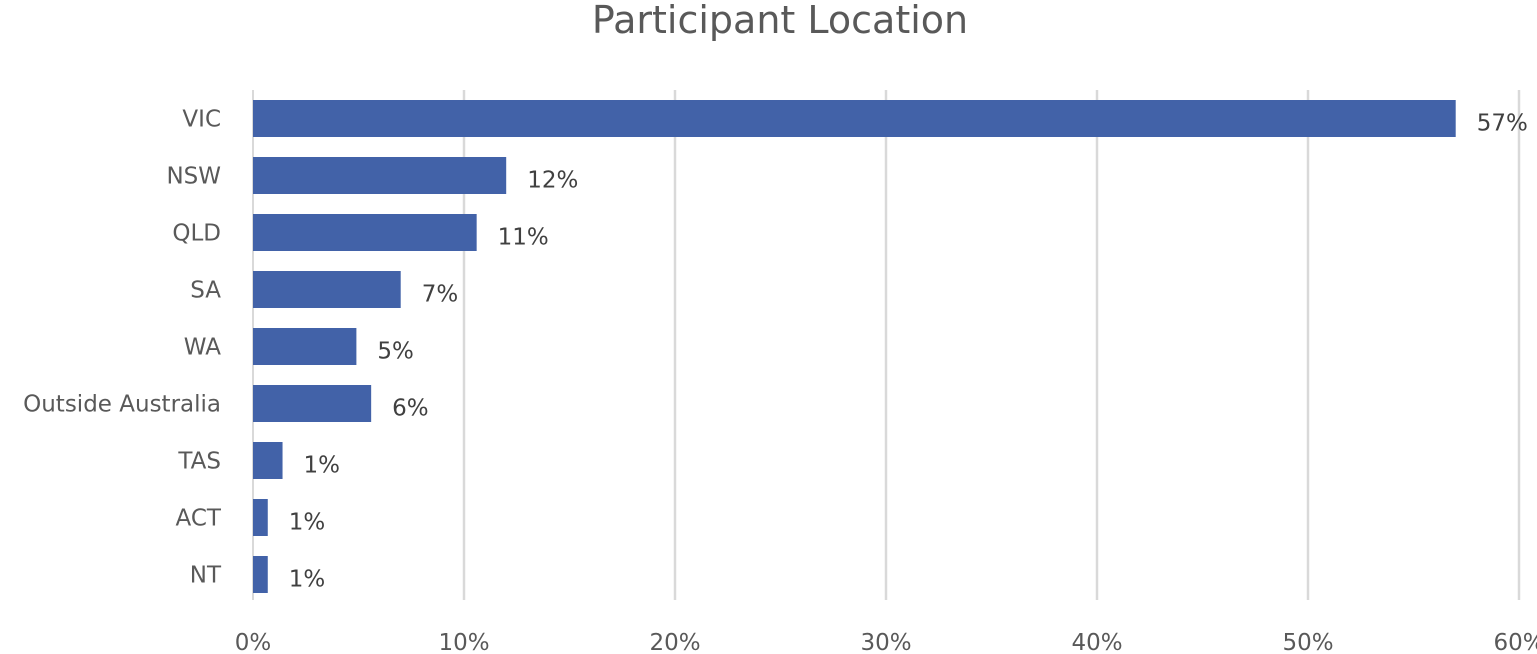 This screenshot has height=654, width=1537. What do you see at coordinates (1502, 124) in the screenshot?
I see `data-label: 57%` at bounding box center [1502, 124].